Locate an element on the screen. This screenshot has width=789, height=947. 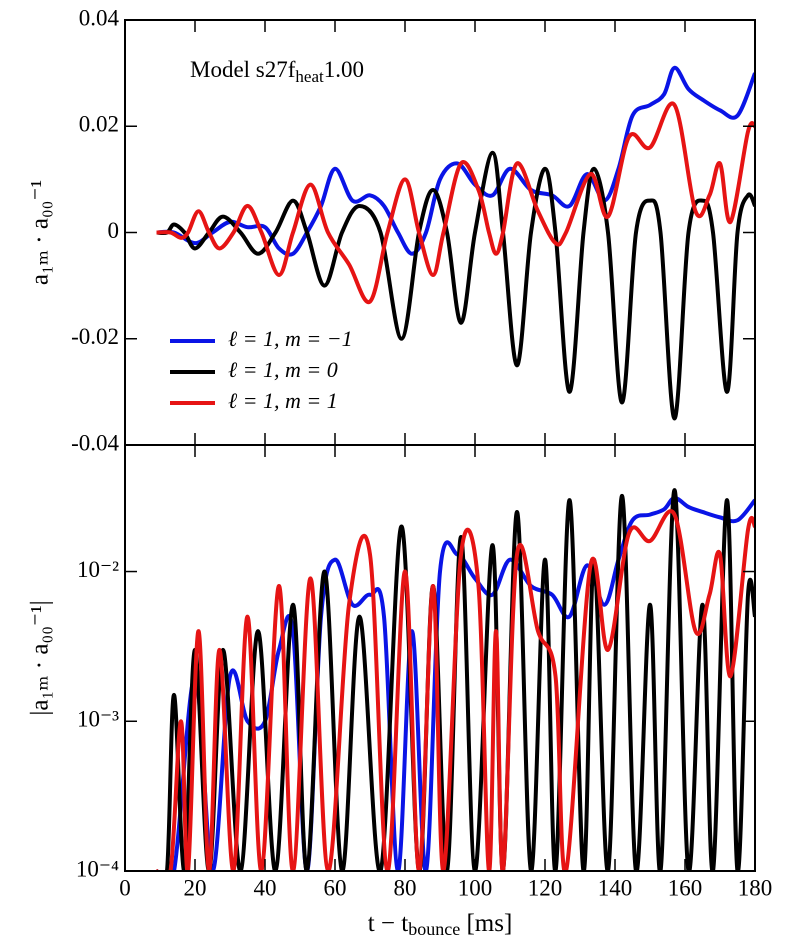
x-tick-label: 180 is located at coordinates (755, 887).